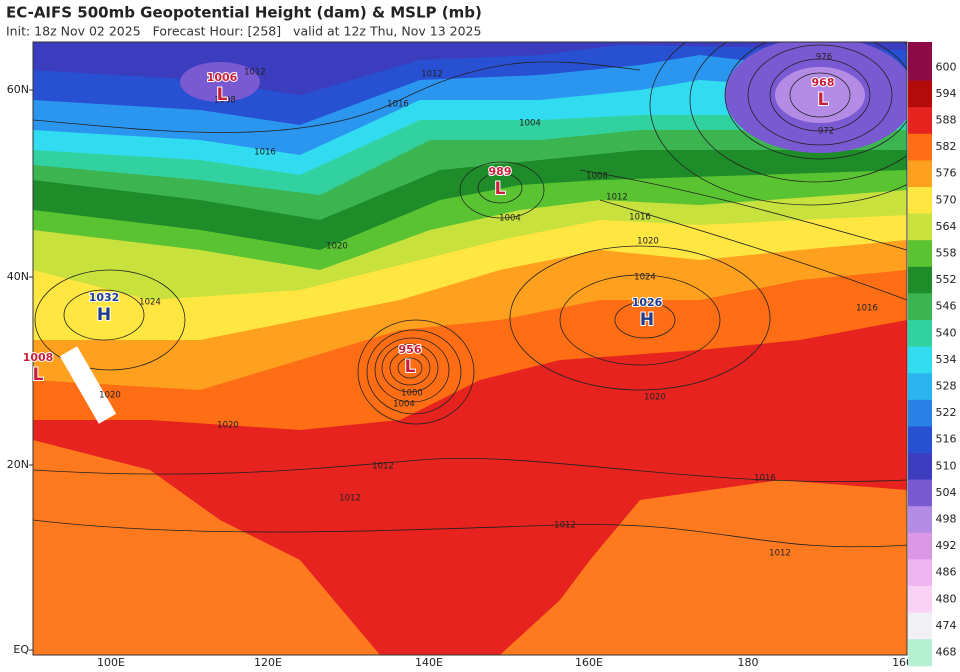  What do you see at coordinates (946, 439) in the screenshot?
I see `colorbar-label: 516` at bounding box center [946, 439].